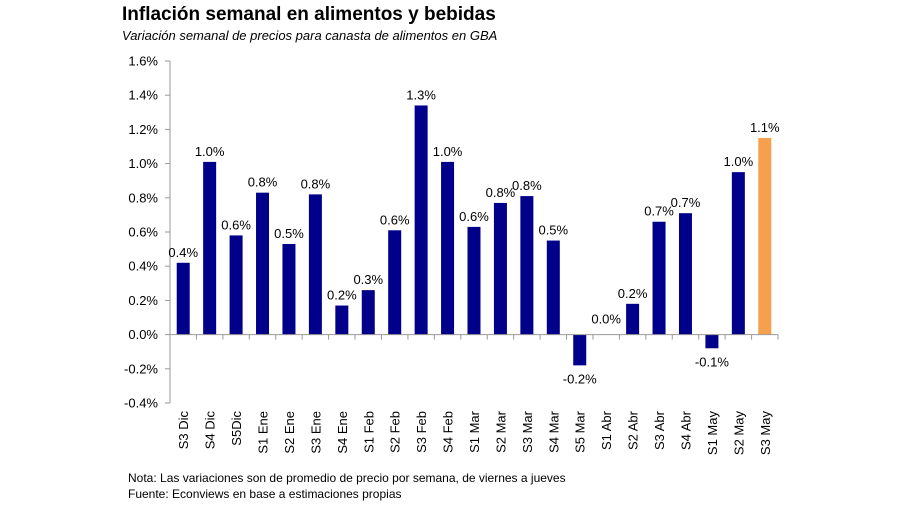 The height and width of the screenshot is (505, 900). I want to click on x-tick-label: S2 Ene, so click(289, 432).